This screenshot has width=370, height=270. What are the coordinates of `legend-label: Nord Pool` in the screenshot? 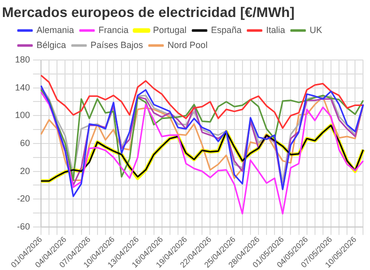 It's located at (188, 45).